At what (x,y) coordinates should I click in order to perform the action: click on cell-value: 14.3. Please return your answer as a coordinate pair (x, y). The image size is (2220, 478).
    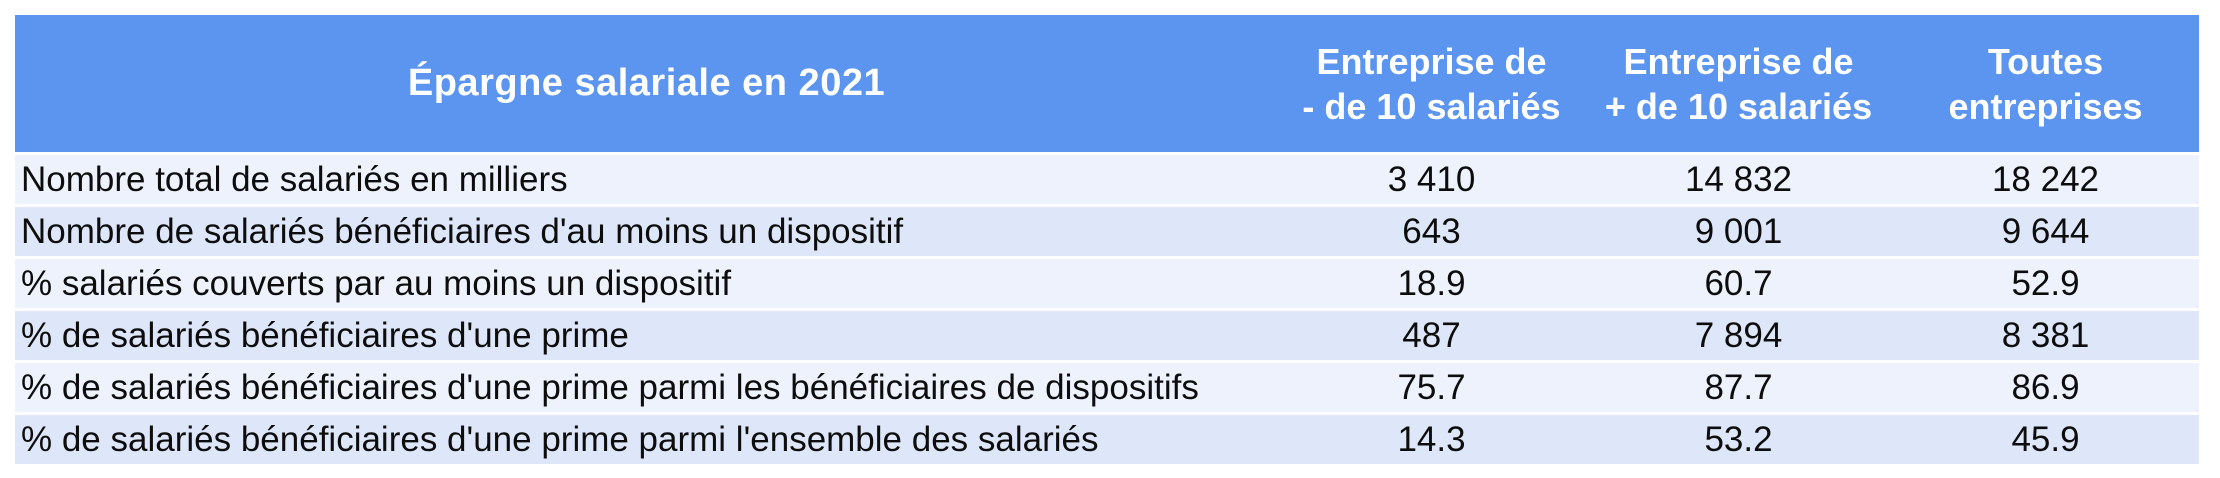
    Looking at the image, I should click on (1431, 438).